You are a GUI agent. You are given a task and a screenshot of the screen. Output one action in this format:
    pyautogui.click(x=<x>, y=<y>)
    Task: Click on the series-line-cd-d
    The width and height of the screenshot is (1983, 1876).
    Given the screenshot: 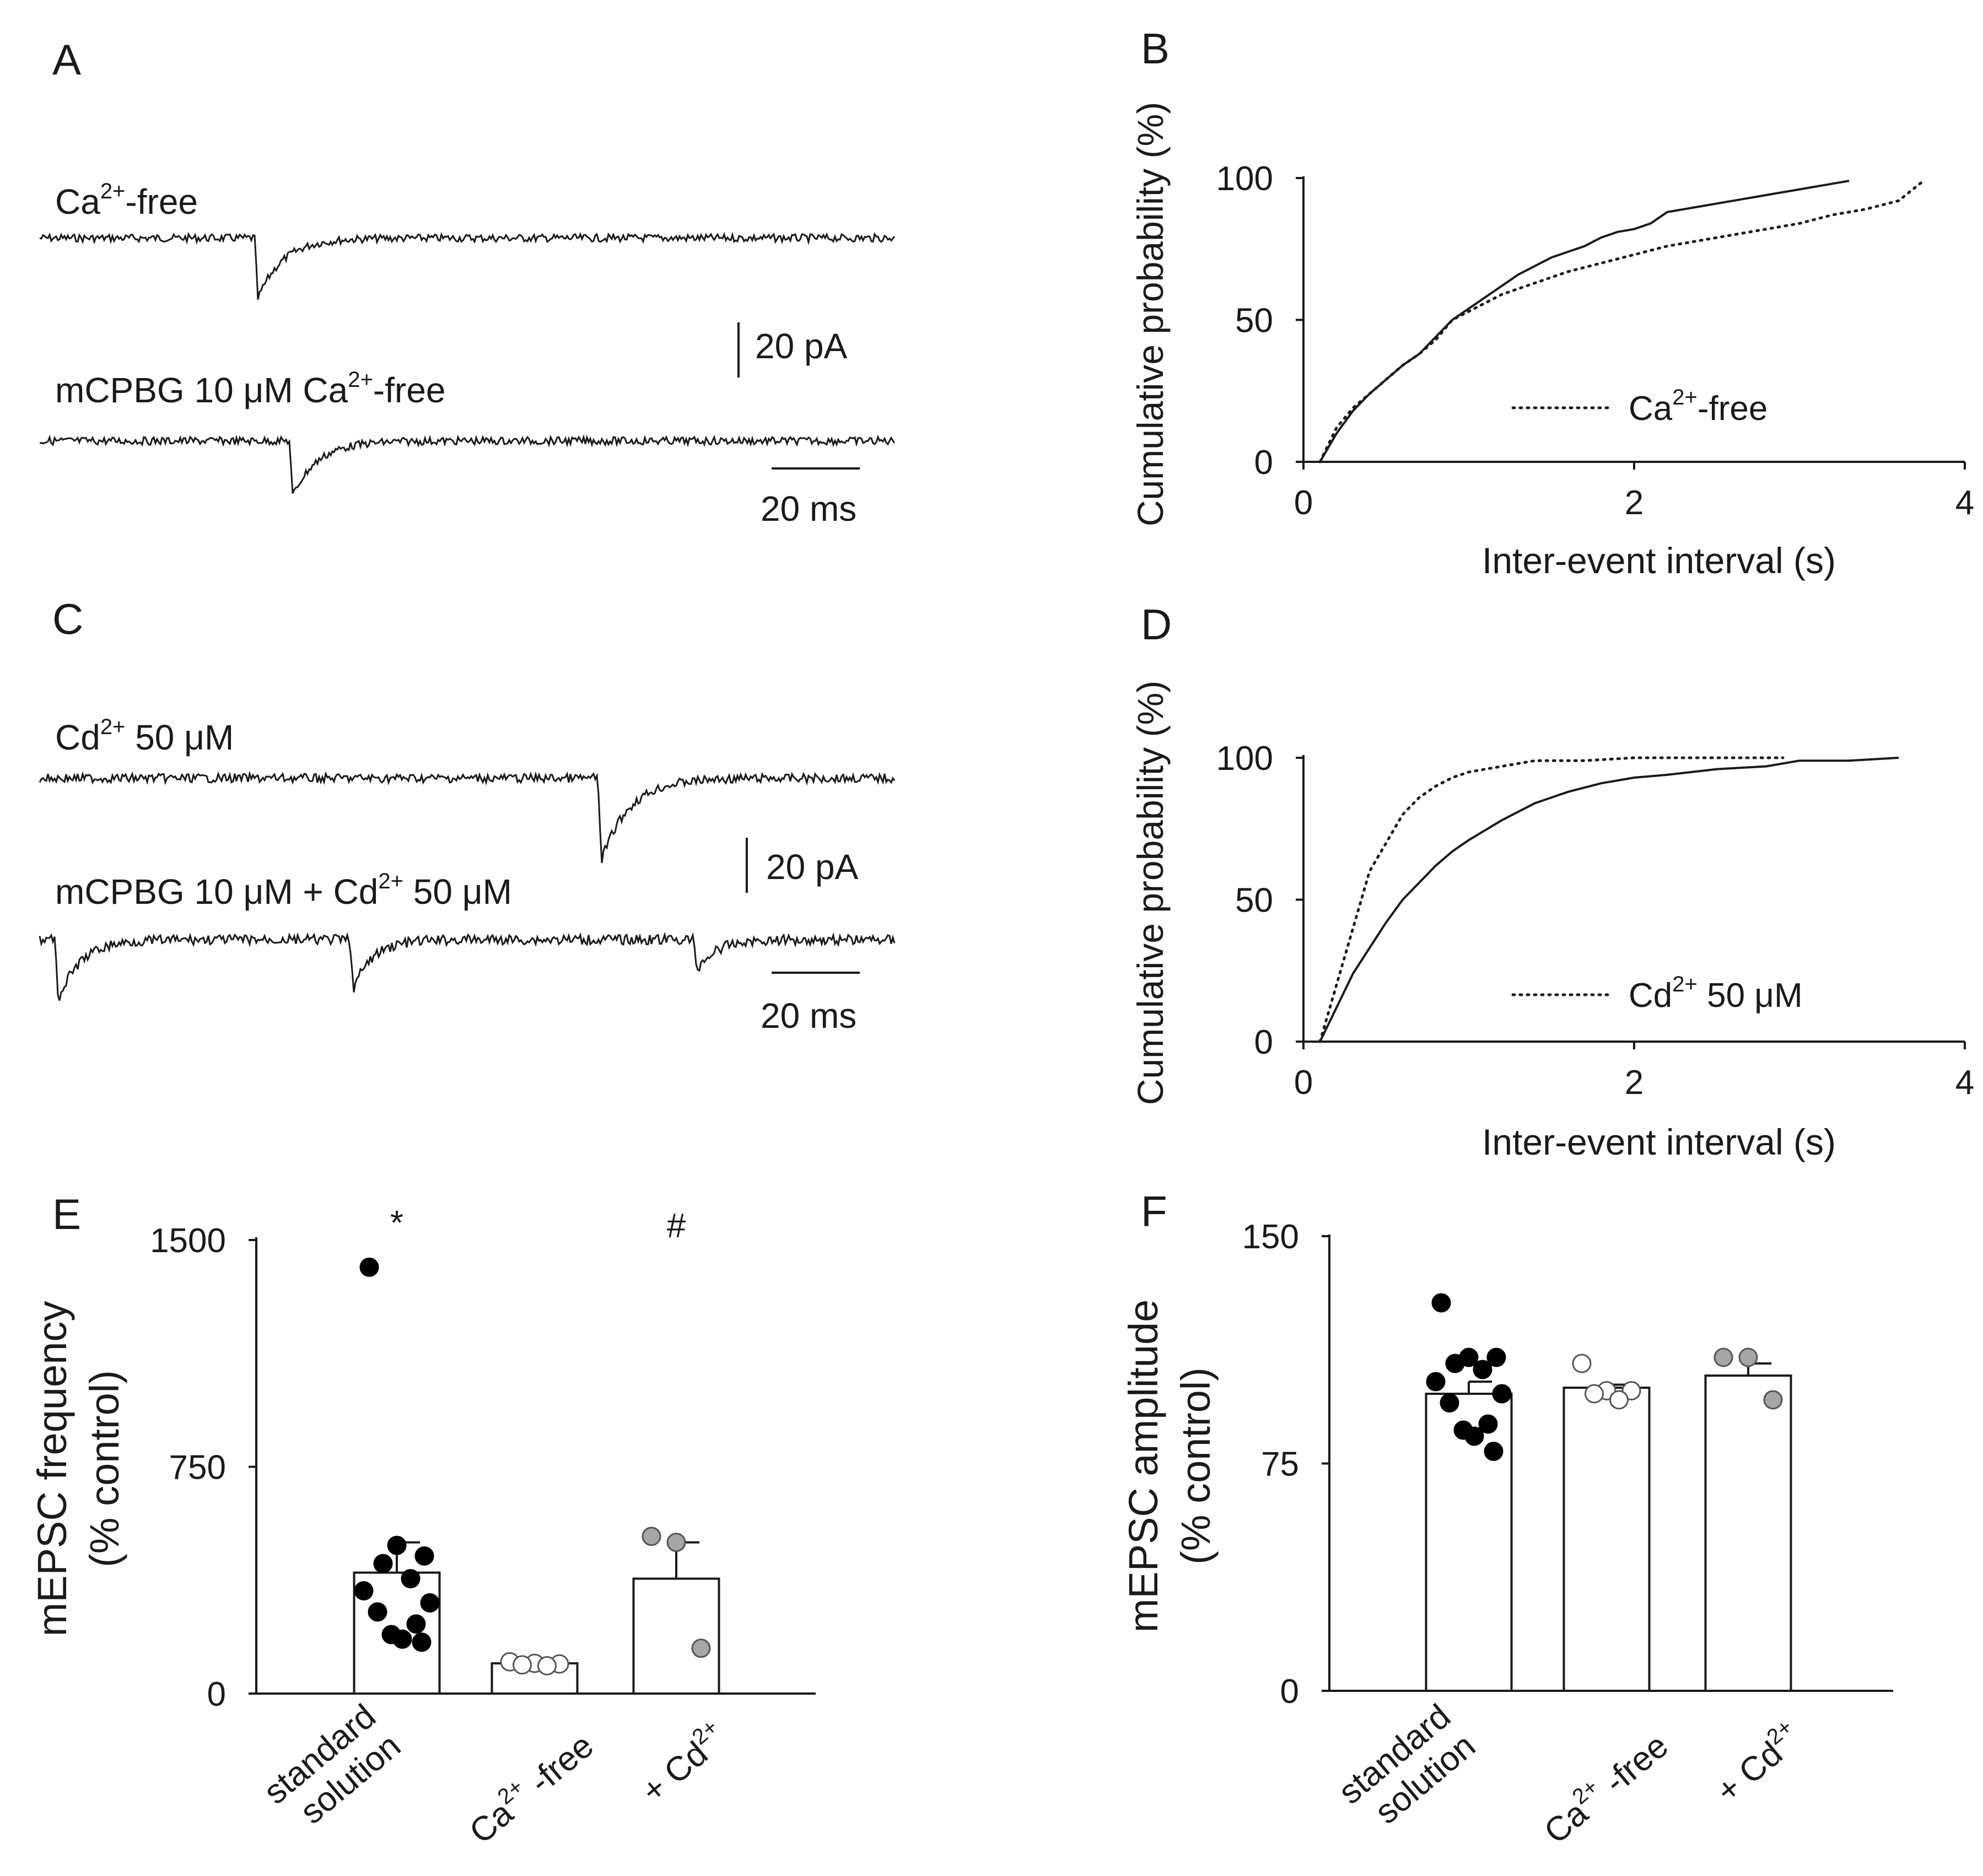 What is the action you would take?
    pyautogui.click(x=1552, y=899)
    